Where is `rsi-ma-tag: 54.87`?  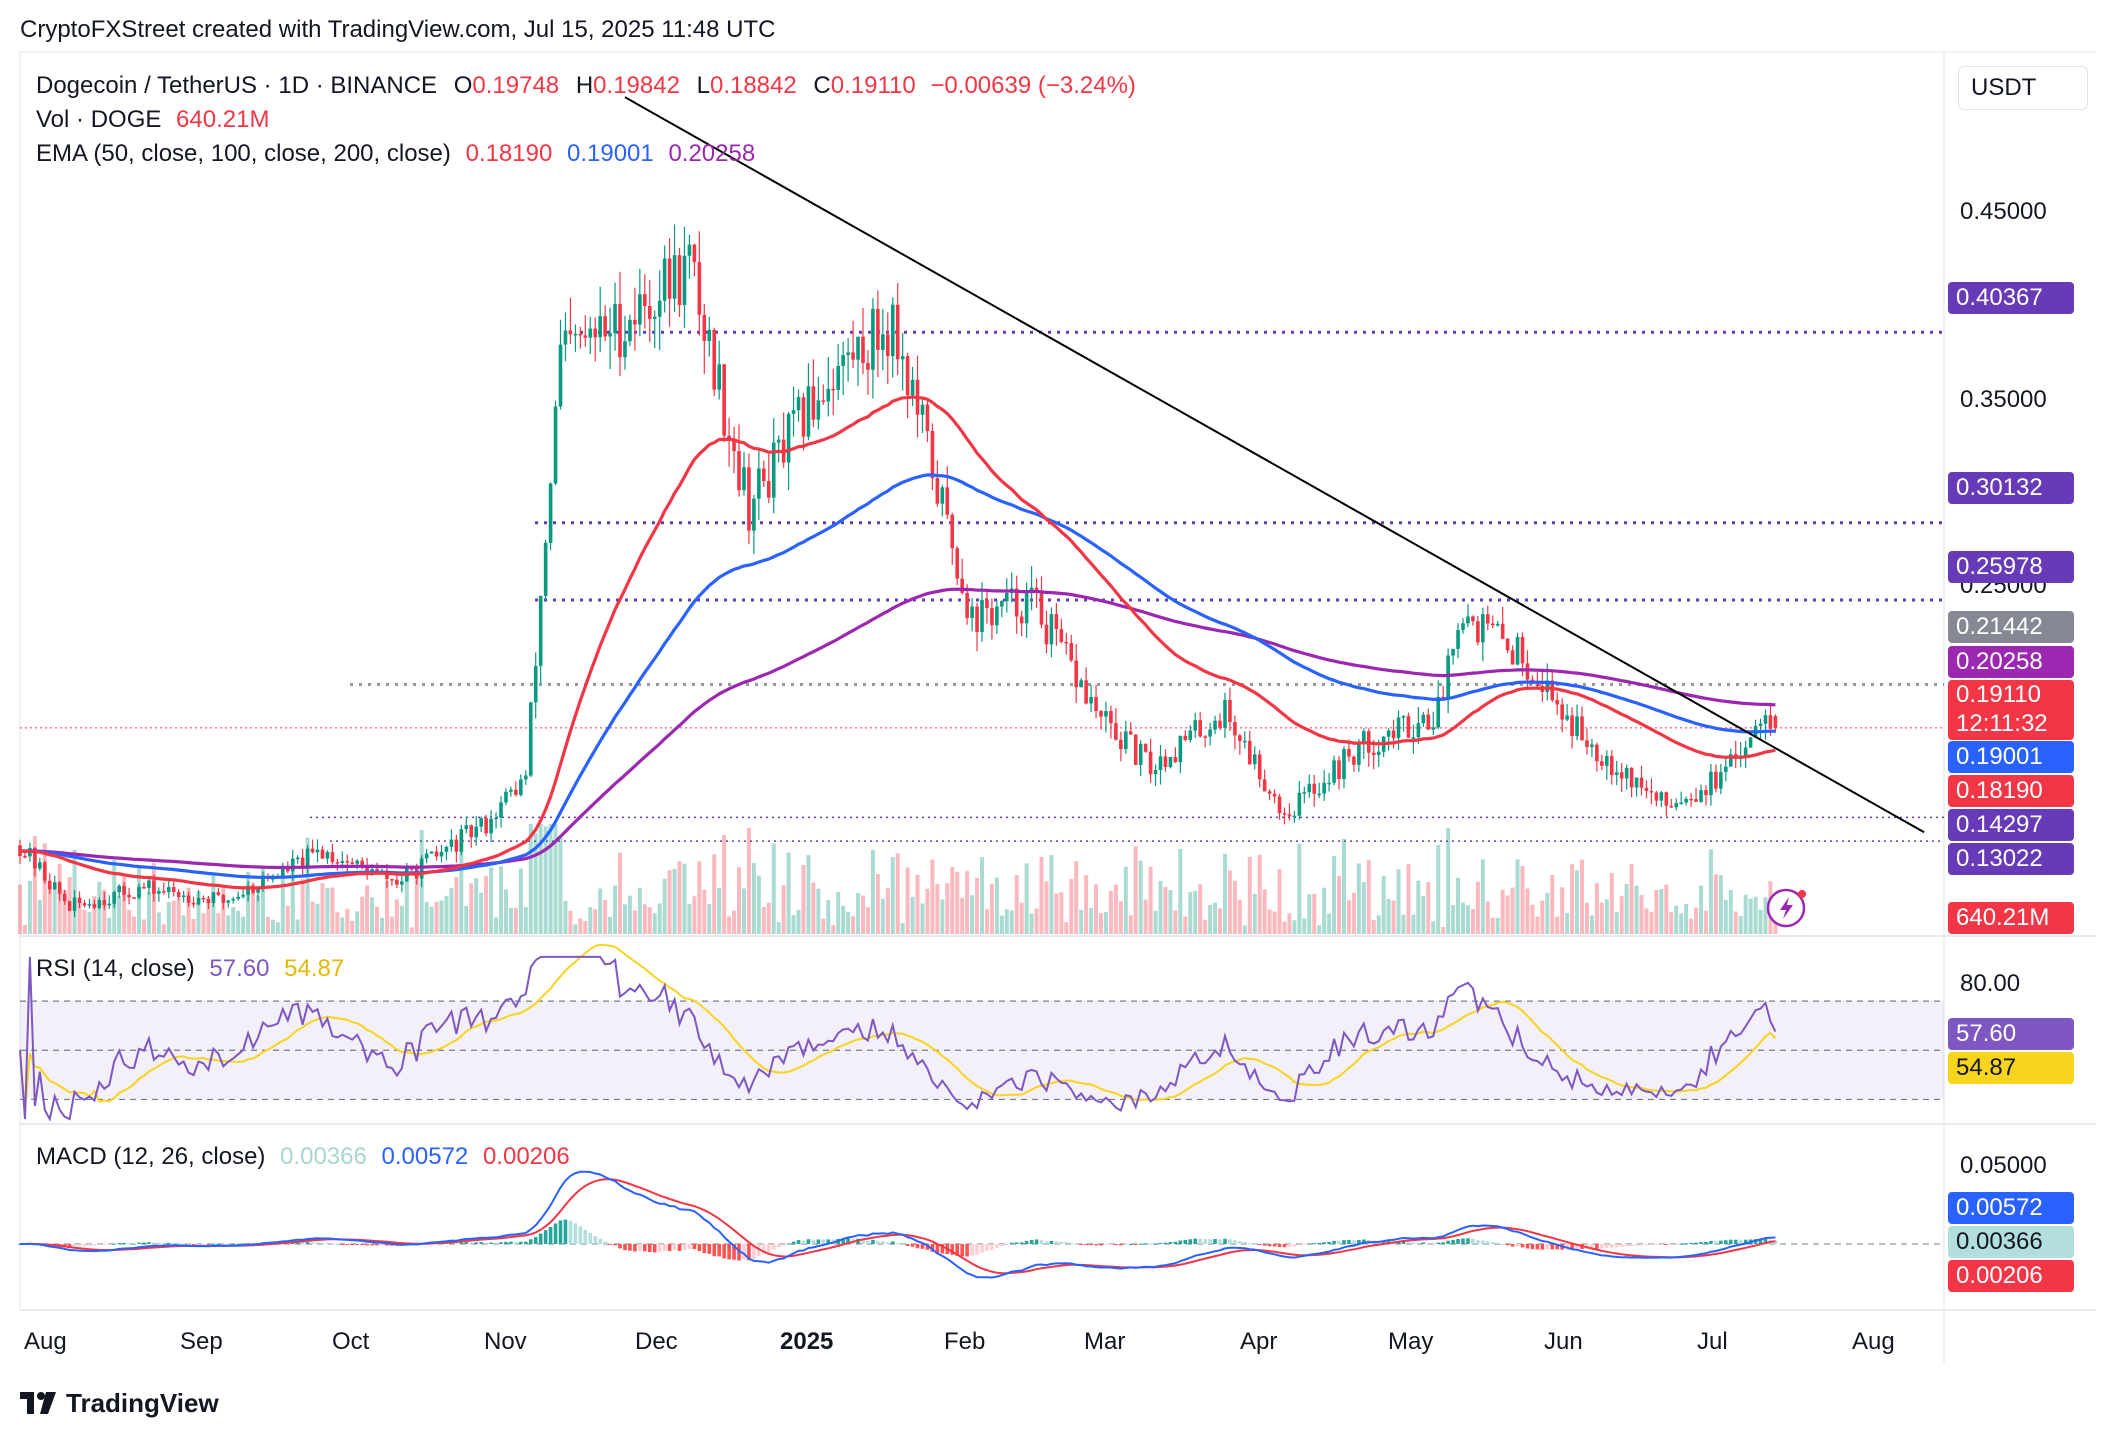
rsi-ma-tag: 54.87 is located at coordinates (2011, 1068).